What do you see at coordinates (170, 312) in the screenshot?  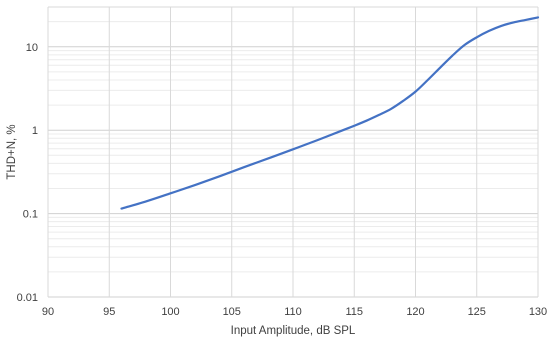 I see `x-tick-label: 100` at bounding box center [170, 312].